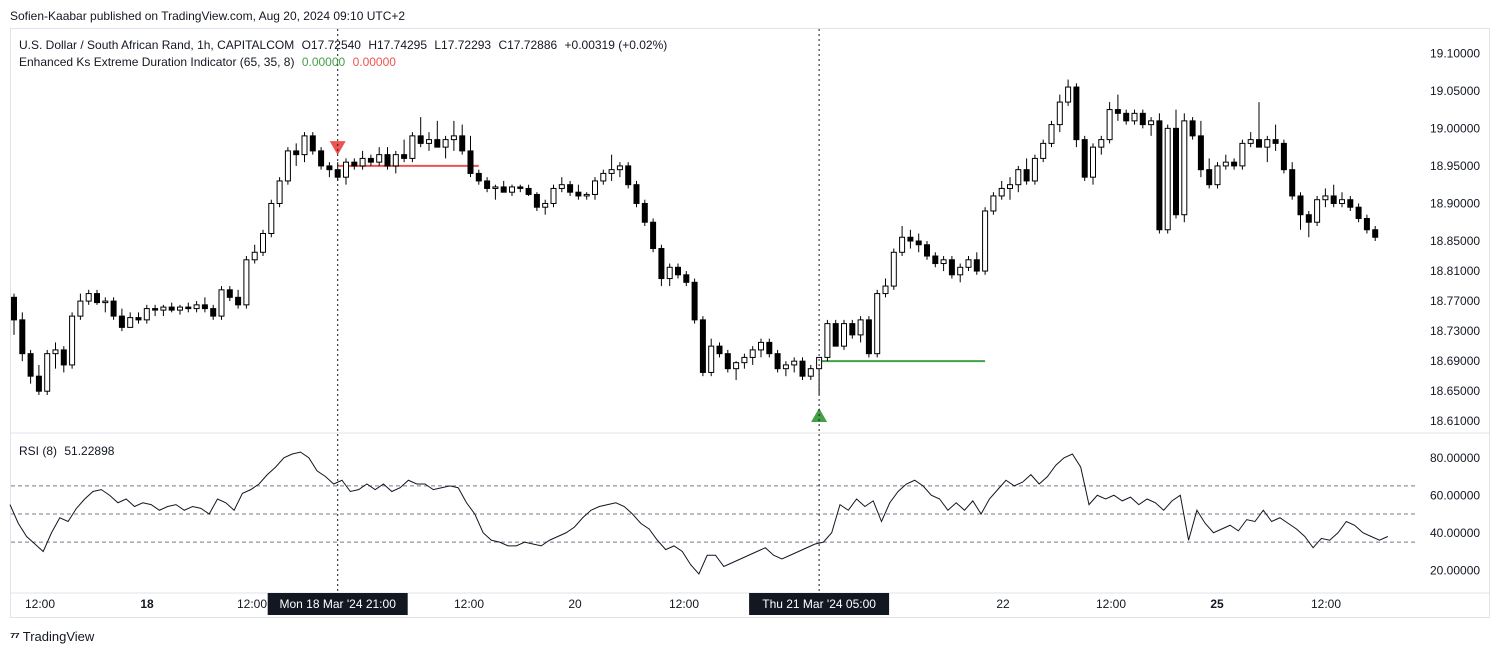 The width and height of the screenshot is (1500, 655). I want to click on indicator-value-2: 0.00000, so click(374, 62).